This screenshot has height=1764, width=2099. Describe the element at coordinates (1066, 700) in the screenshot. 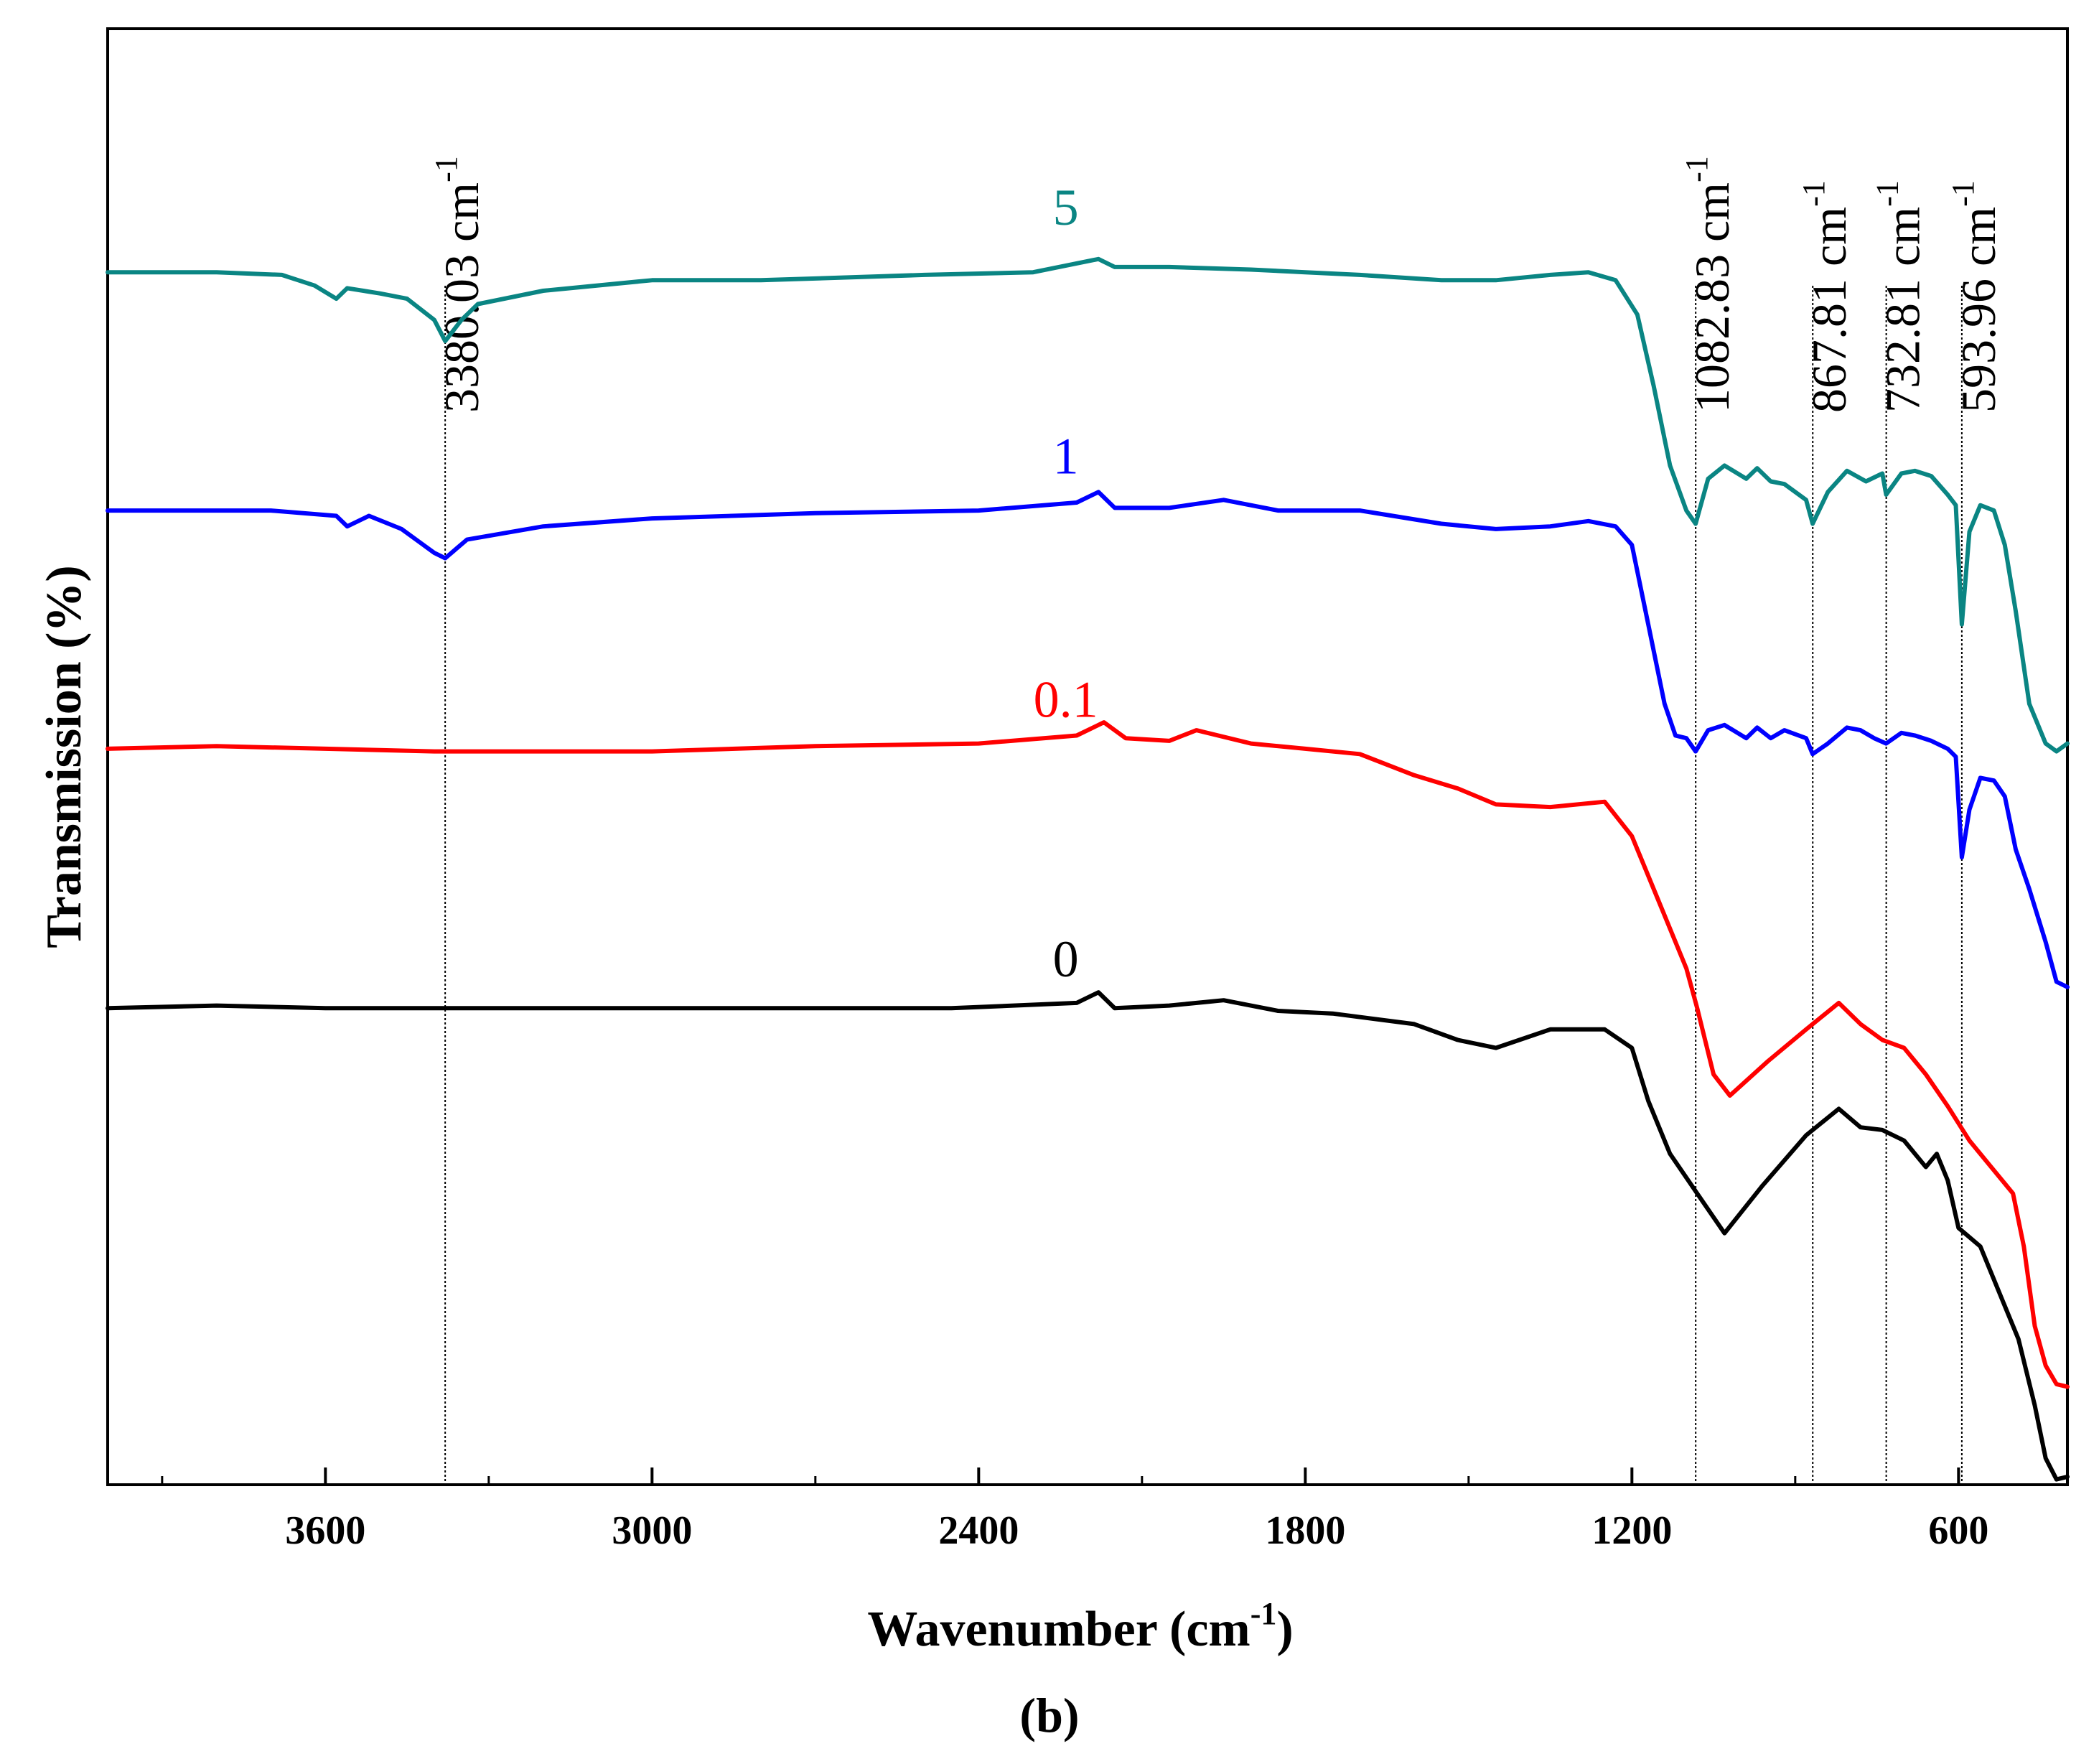

I see `series-label: 0.1` at that location.